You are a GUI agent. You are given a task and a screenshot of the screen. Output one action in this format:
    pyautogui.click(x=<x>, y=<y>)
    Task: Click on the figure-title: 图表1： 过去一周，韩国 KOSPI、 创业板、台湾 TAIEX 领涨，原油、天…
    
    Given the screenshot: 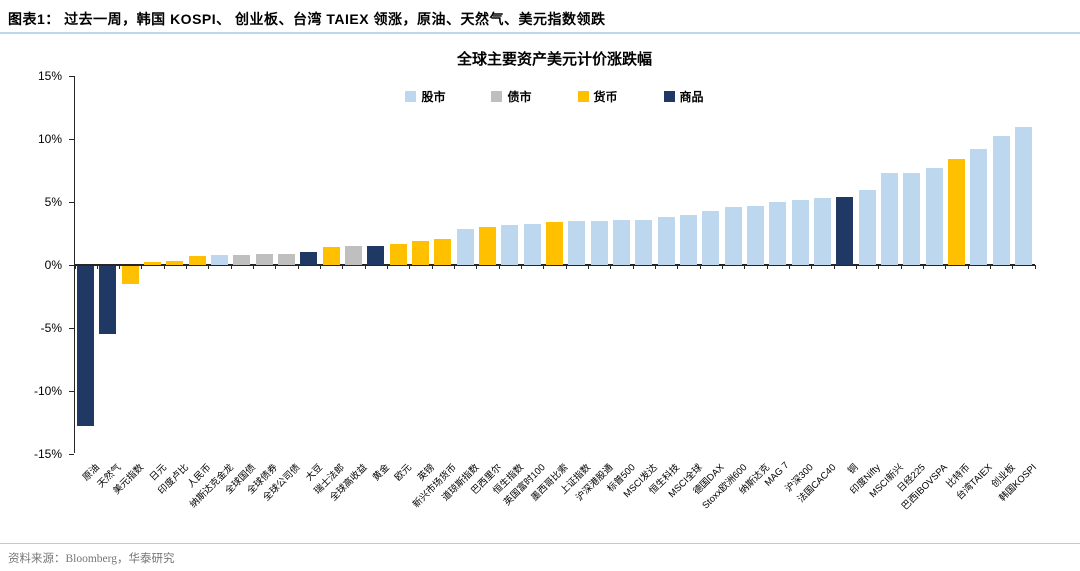 What is the action you would take?
    pyautogui.click(x=307, y=19)
    